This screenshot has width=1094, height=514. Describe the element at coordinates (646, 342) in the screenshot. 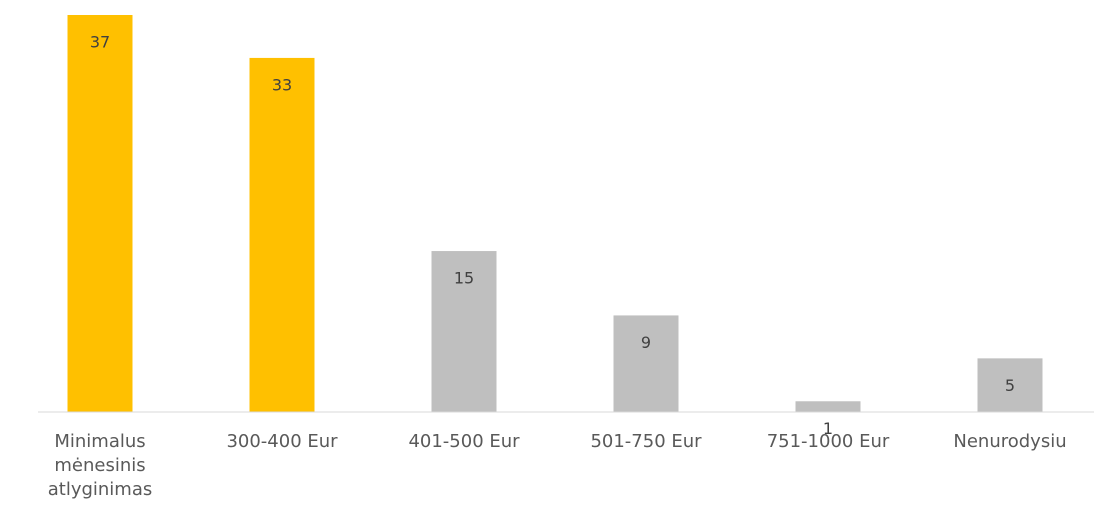

I see `data-label: 9` at that location.